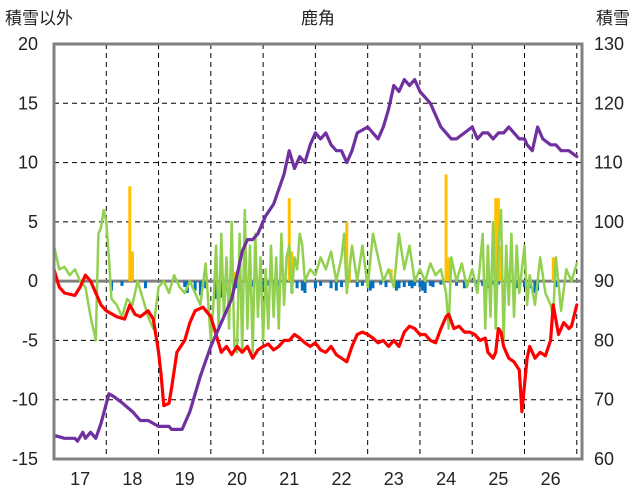 This screenshot has width=636, height=501. Describe the element at coordinates (318, 19) in the screenshot. I see `chart-title: 鹿角` at that location.